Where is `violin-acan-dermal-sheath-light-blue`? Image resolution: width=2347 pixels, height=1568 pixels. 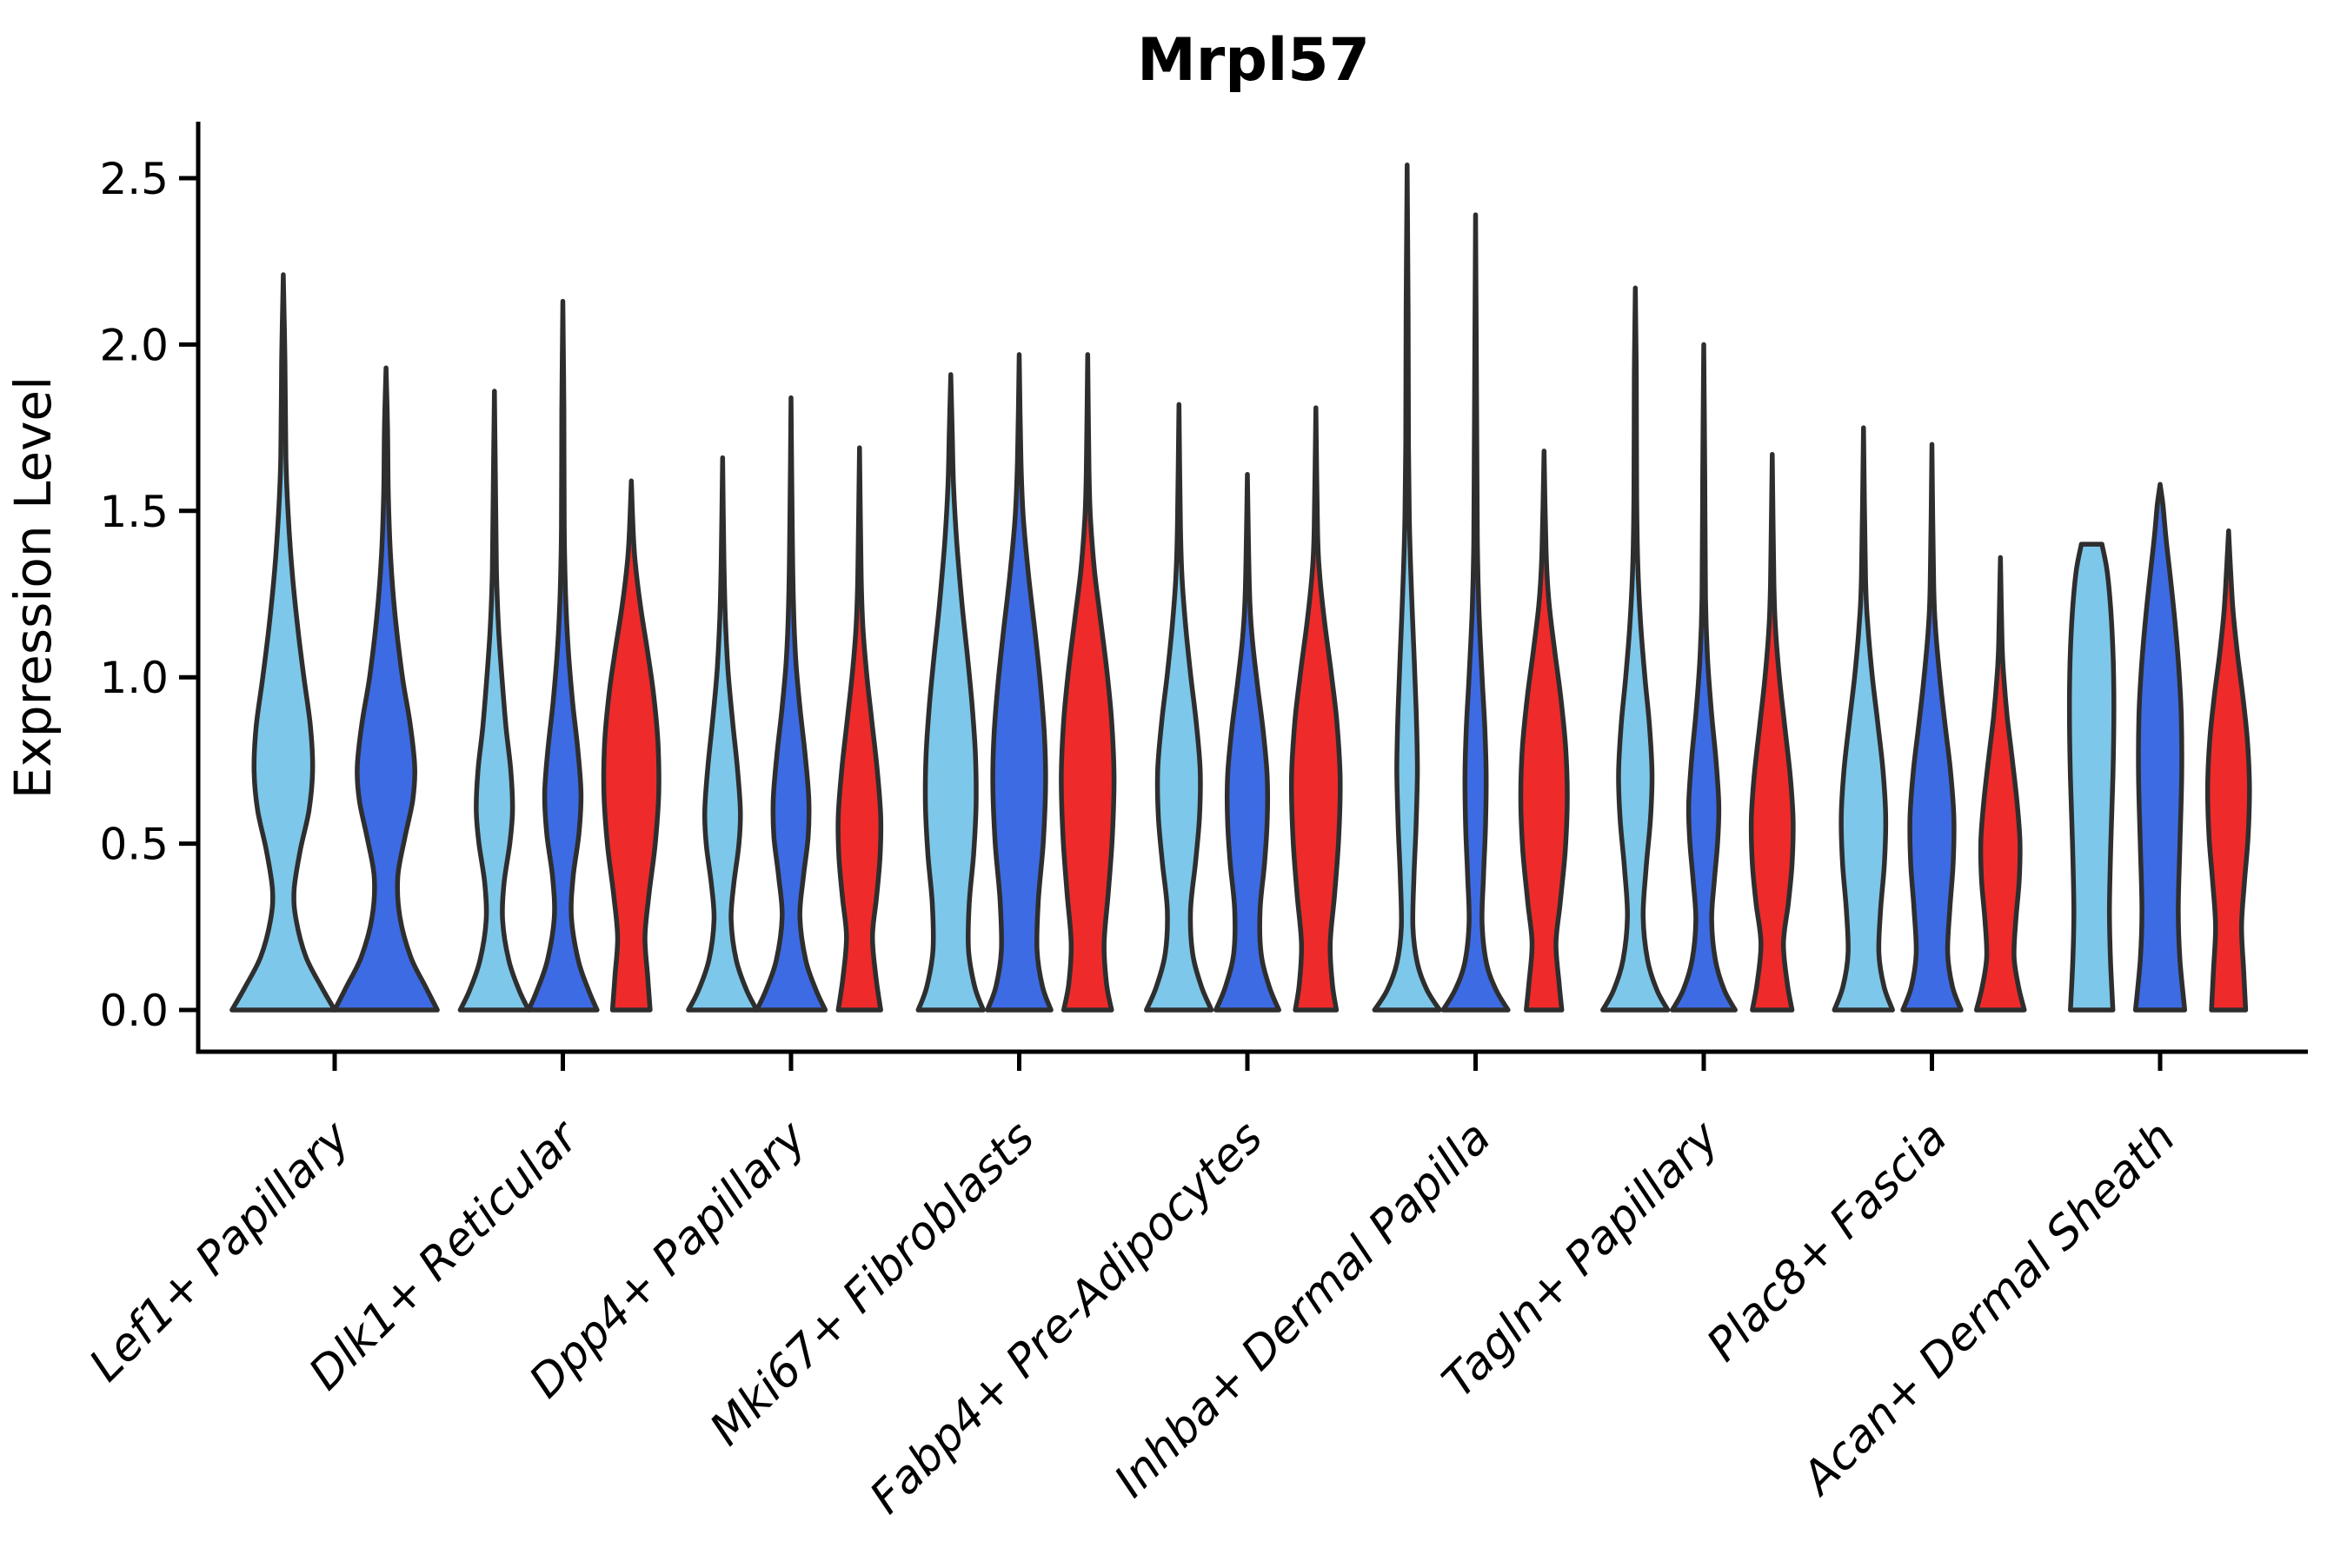 violin-acan-dermal-sheath-light-blue is located at coordinates (2091, 777).